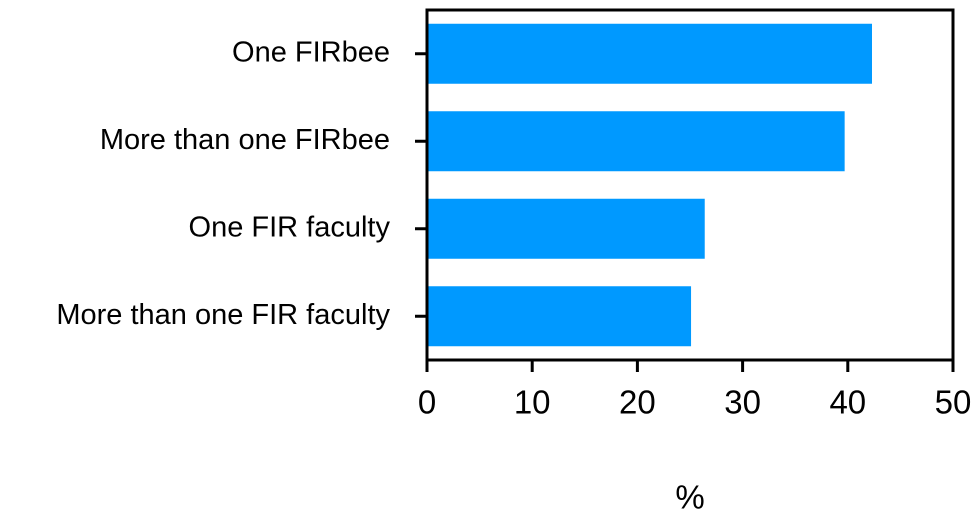  Describe the element at coordinates (245, 140) in the screenshot. I see `y-tick-label: More than one FIRbee` at that location.